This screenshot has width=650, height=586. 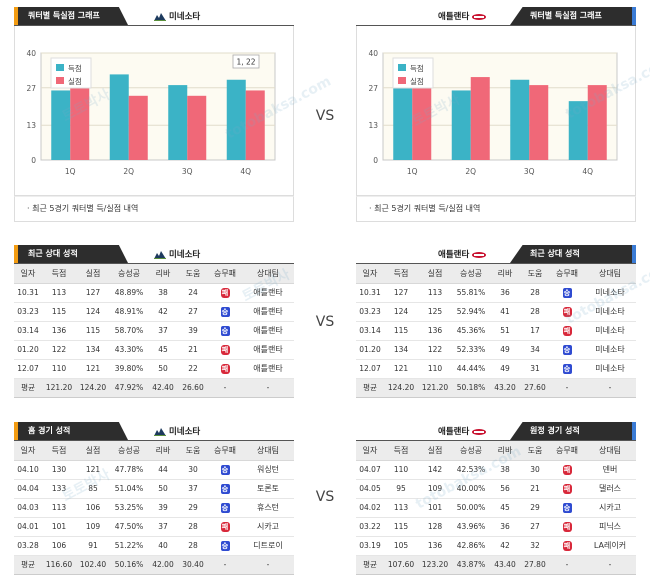 I want to click on average-cell: 27.80, so click(x=535, y=565).